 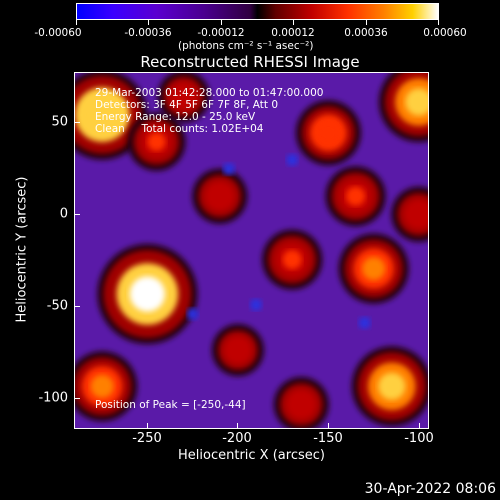 I want to click on y-tick-label: -100, so click(x=53, y=398).